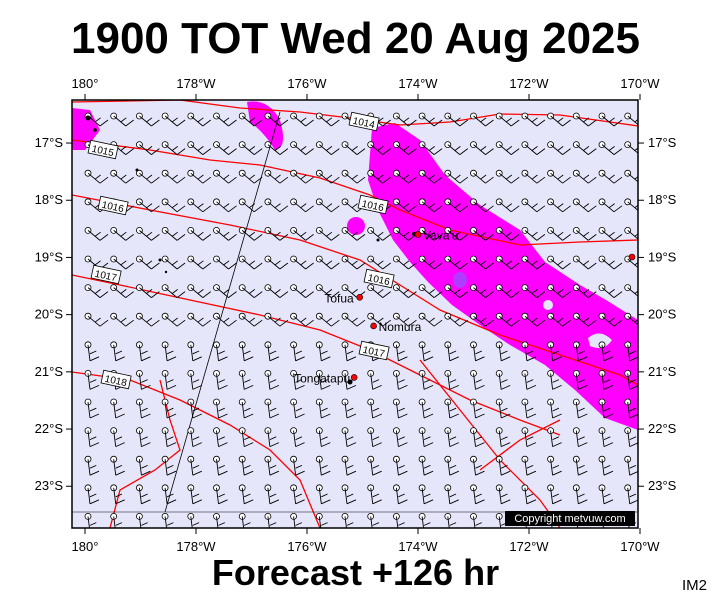 This screenshot has height=600, width=711. I want to click on isobar-label: 1017, so click(106, 274).